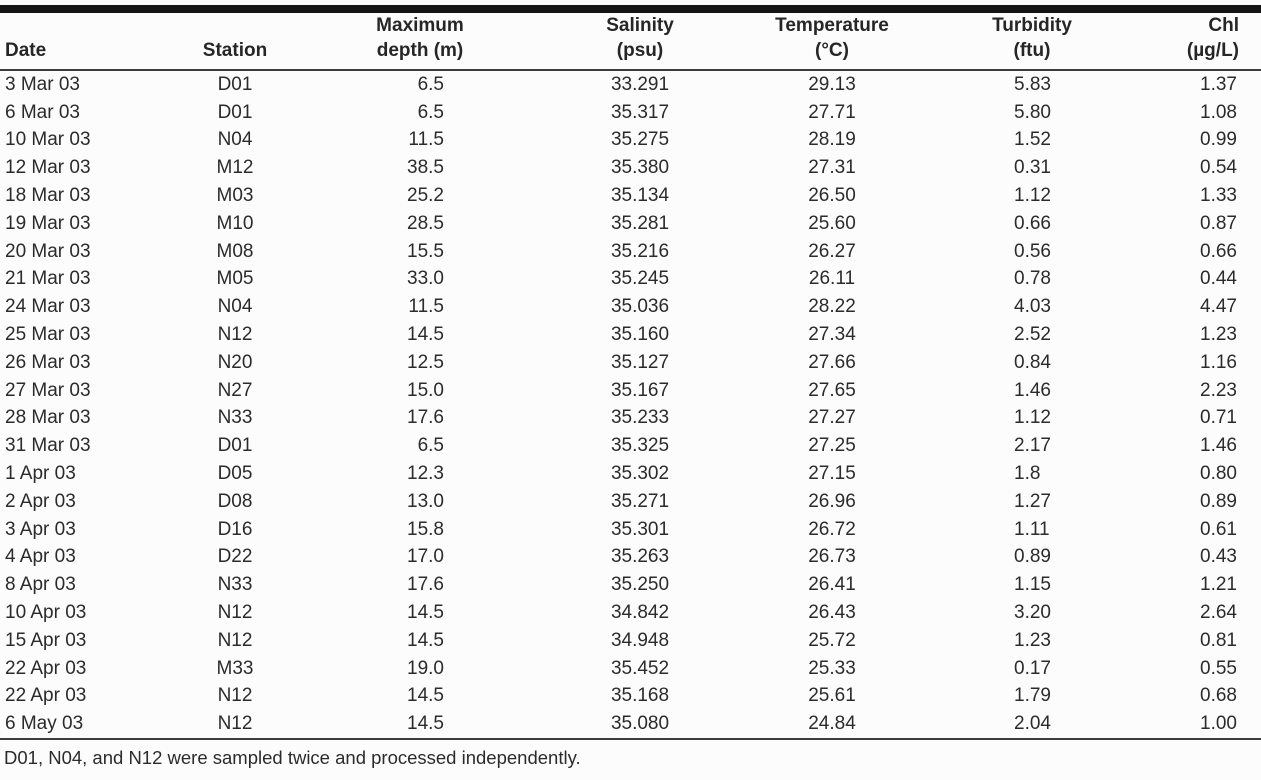 The height and width of the screenshot is (780, 1261). What do you see at coordinates (832, 585) in the screenshot?
I see `cell-temperature: 26.41` at bounding box center [832, 585].